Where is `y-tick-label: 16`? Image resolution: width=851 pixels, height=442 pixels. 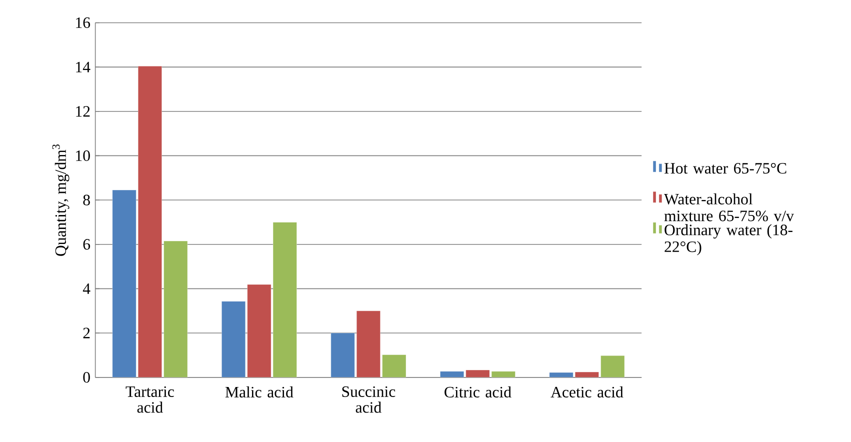 y-tick-label: 16 is located at coordinates (83, 23).